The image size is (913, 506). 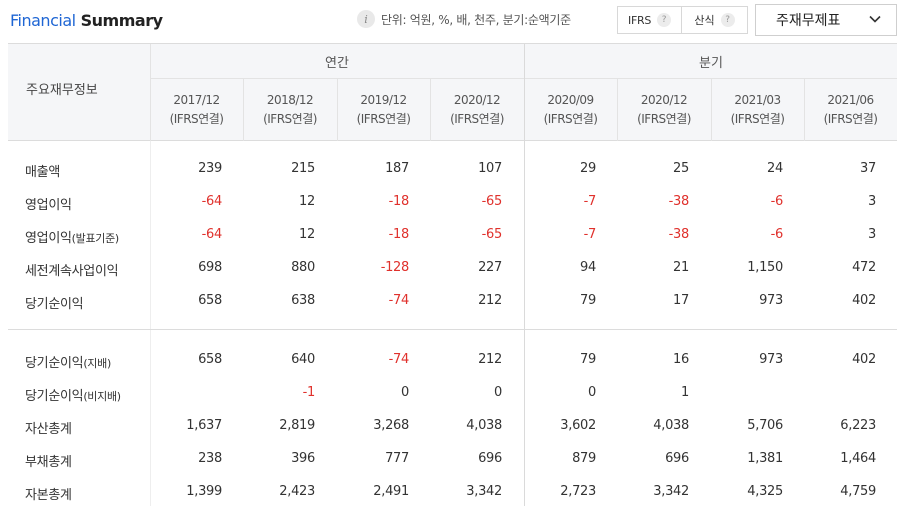 What do you see at coordinates (383, 99) in the screenshot?
I see `period-date: 2019/12` at bounding box center [383, 99].